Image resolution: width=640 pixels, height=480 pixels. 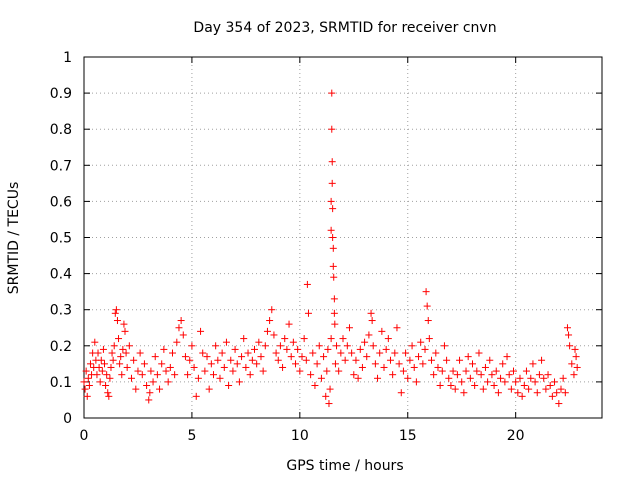 What do you see at coordinates (61, 383) in the screenshot?
I see `y-tick-label: 0.1` at bounding box center [61, 383].